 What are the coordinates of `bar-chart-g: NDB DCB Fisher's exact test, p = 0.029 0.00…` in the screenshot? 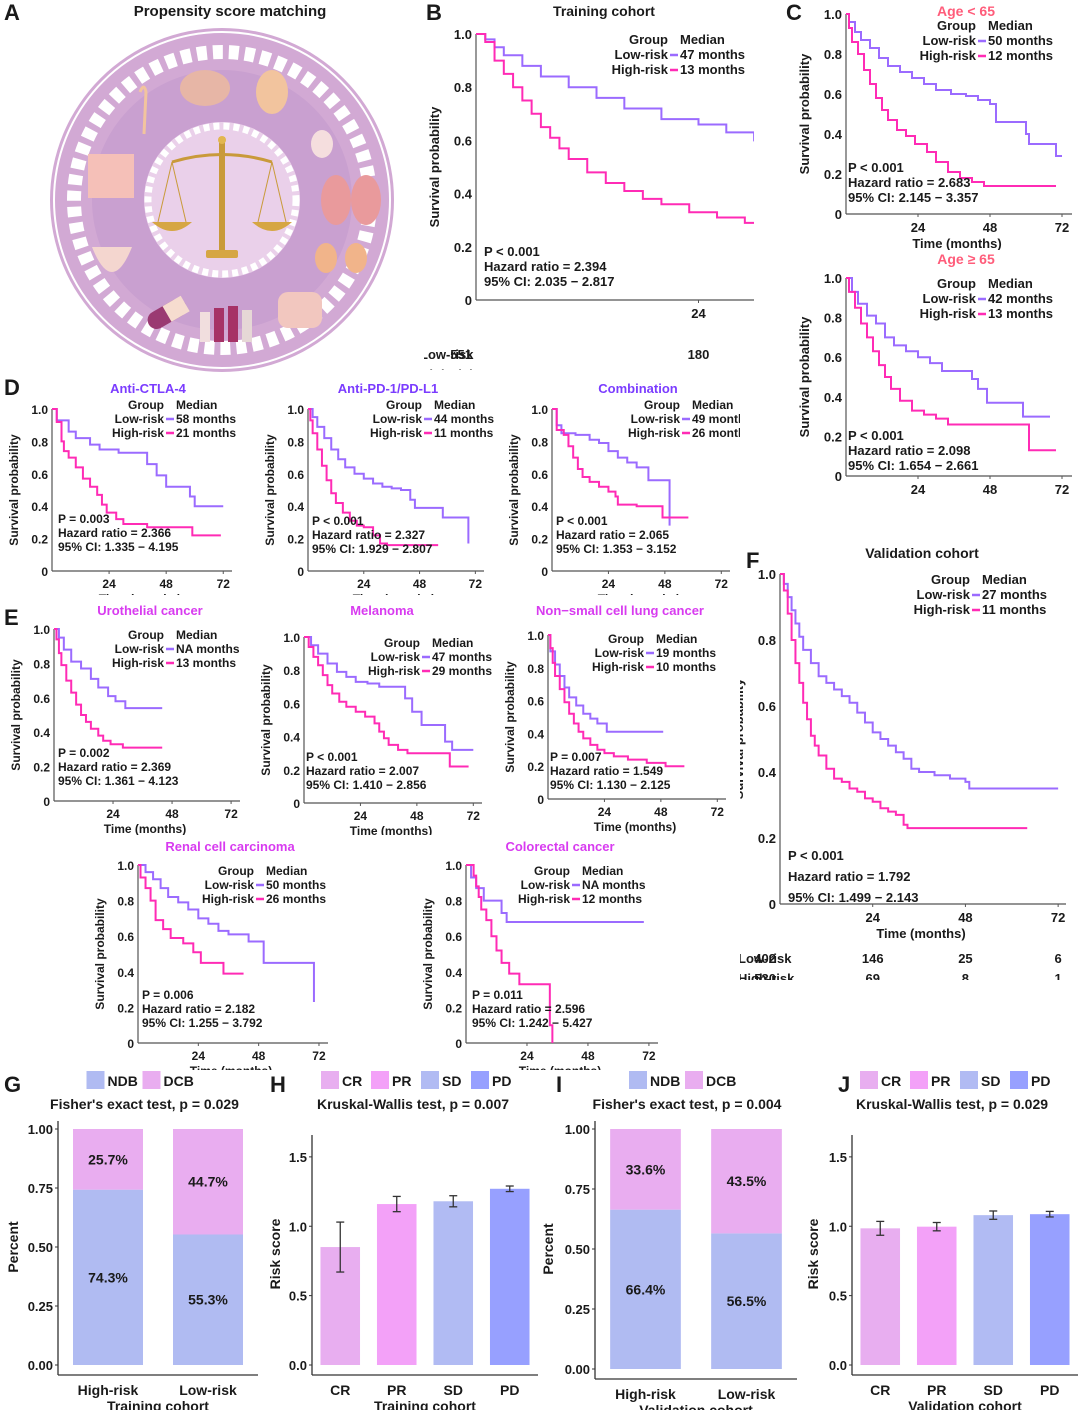 It's located at (131, 1240).